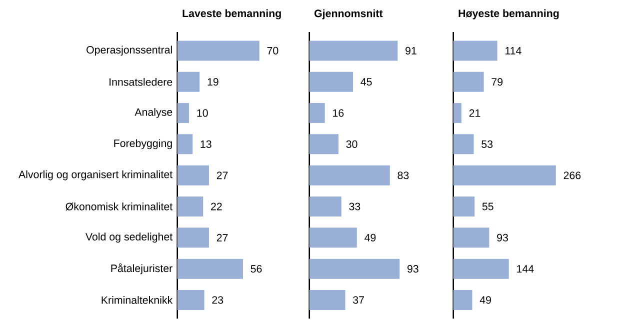 Image resolution: width=620 pixels, height=332 pixels. Describe the element at coordinates (218, 300) in the screenshot. I see `data-label: 23` at that location.